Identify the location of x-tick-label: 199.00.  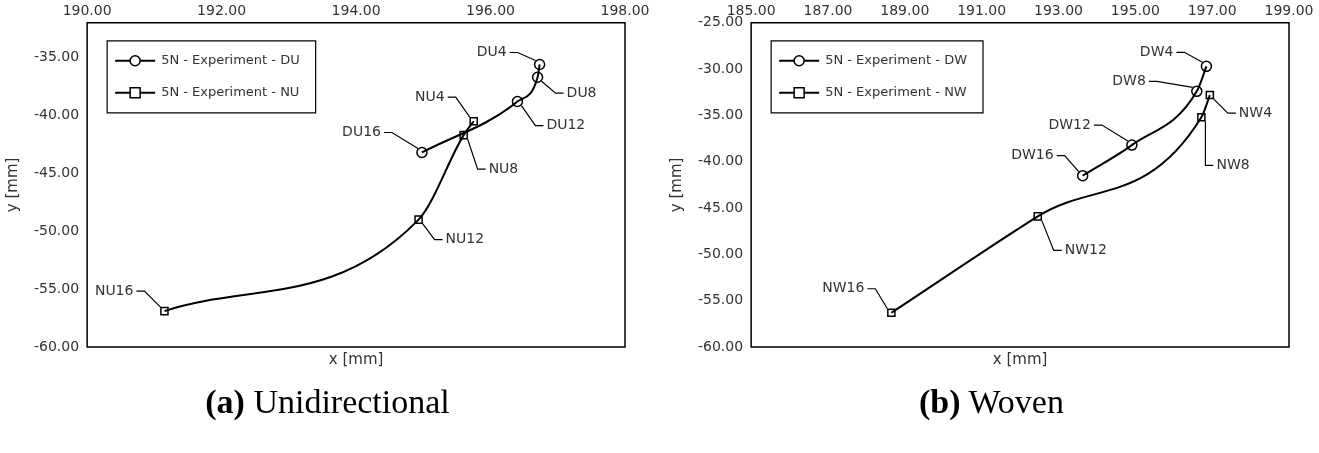
(1289, 10).